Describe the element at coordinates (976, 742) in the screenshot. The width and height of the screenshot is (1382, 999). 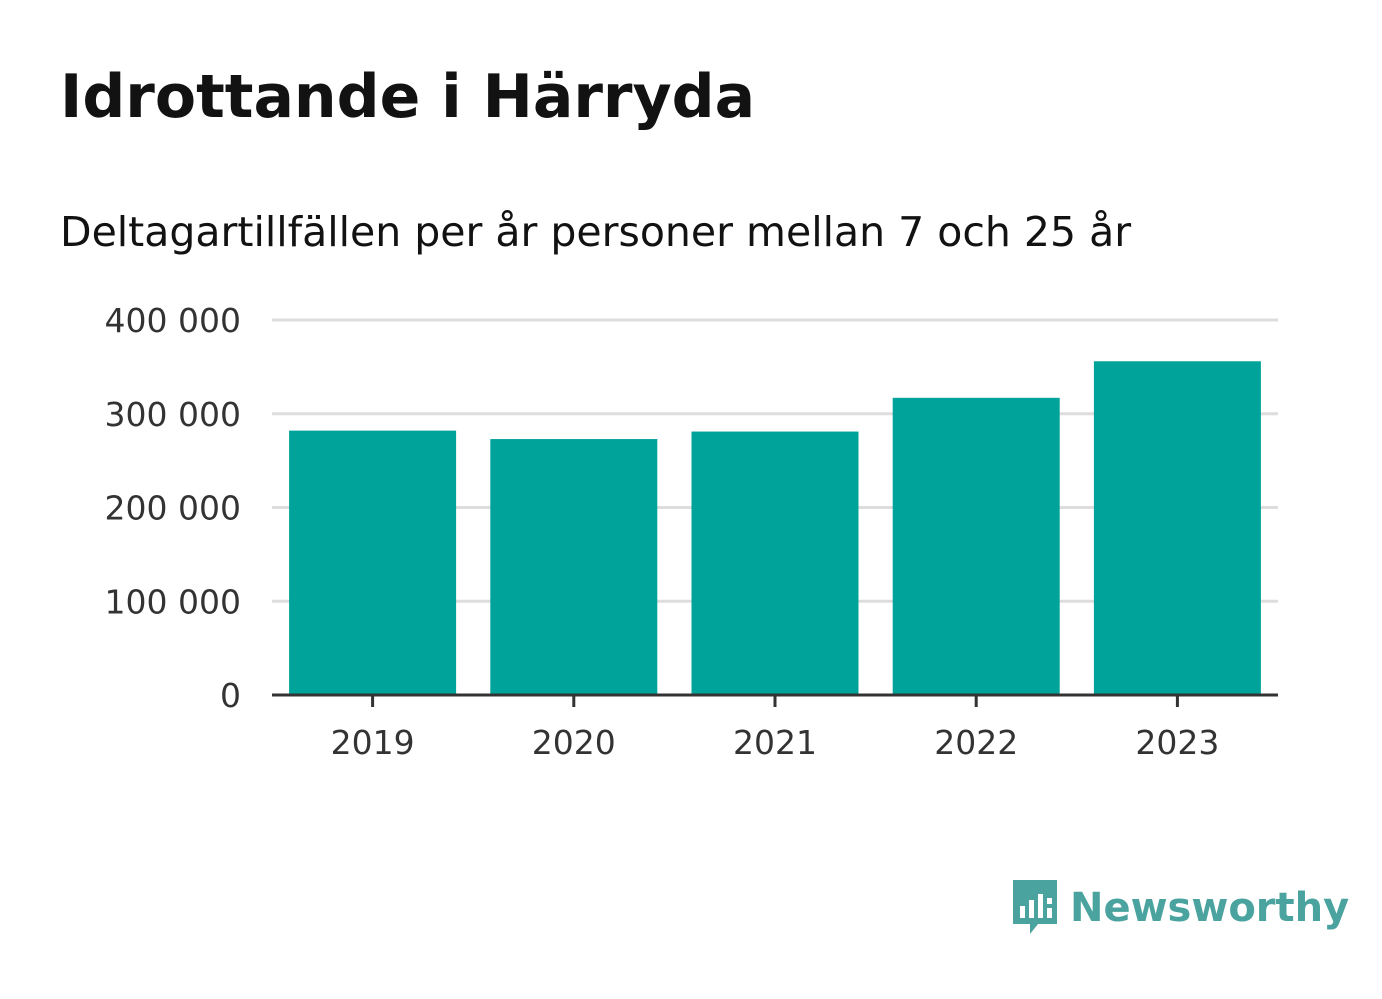
I see `x-tick-label: 2022` at that location.